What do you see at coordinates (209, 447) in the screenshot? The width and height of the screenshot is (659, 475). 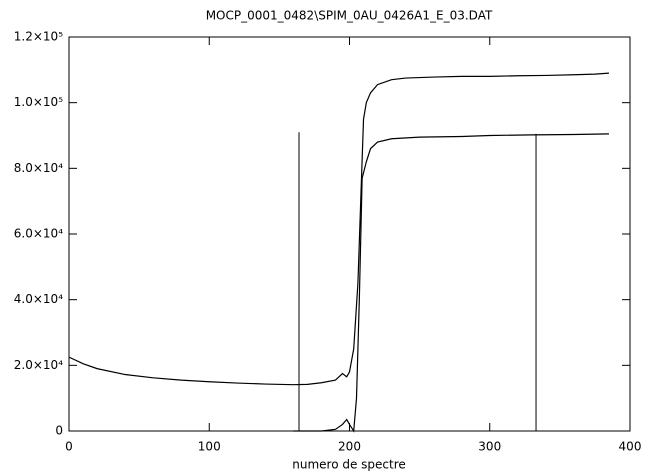 I see `x-tick-label: 100` at bounding box center [209, 447].